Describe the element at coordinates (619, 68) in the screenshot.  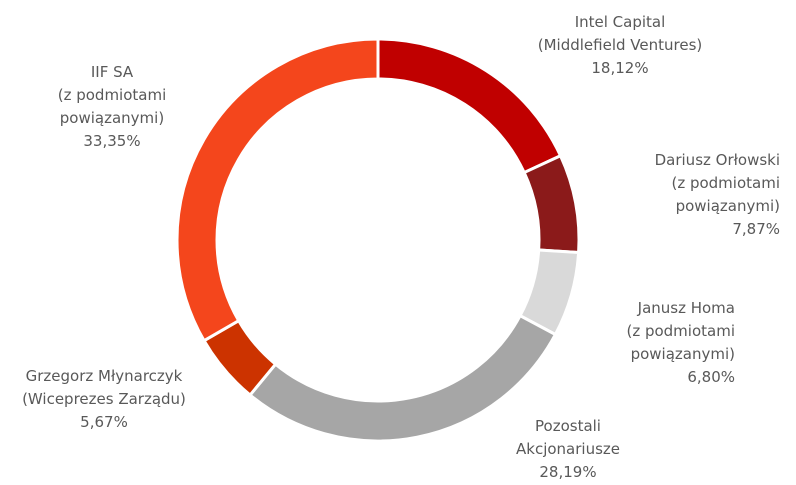
I see `value-label: 18,12%` at that location.